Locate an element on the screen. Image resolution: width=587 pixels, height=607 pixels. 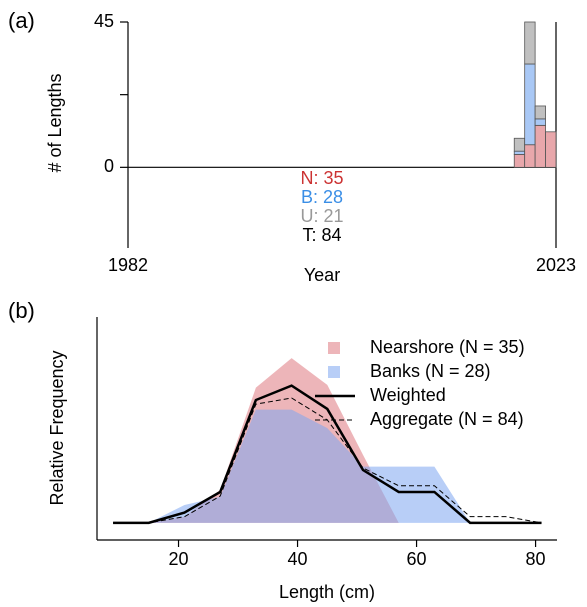
count-label: B: 28 is located at coordinates (322, 197).